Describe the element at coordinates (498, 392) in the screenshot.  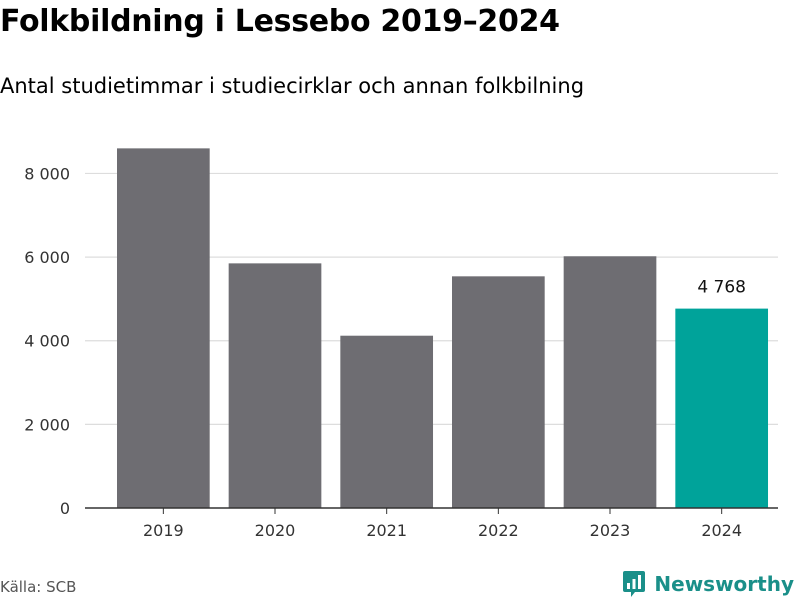
I see `bar-2022` at that location.